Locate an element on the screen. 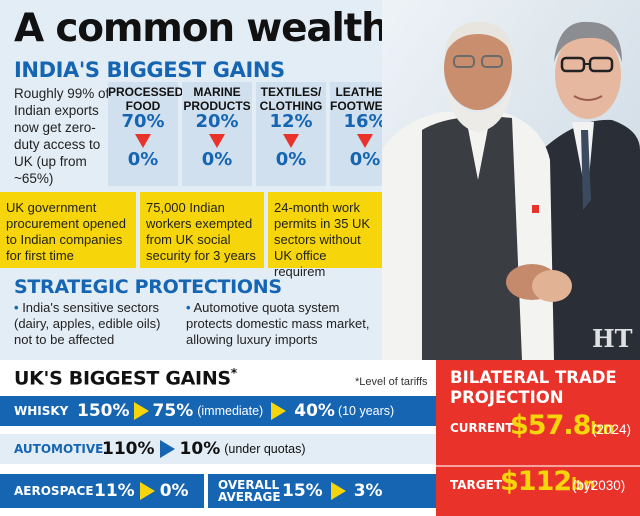 This screenshot has height=516, width=640. tariff-column-name: MARINE PRODUCTS is located at coordinates (217, 99).